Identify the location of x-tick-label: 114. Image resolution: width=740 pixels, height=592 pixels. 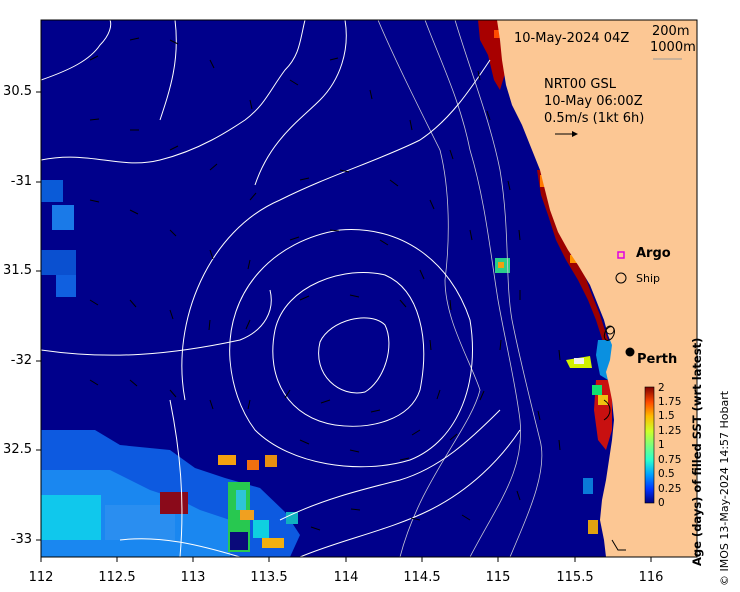
(346, 577).